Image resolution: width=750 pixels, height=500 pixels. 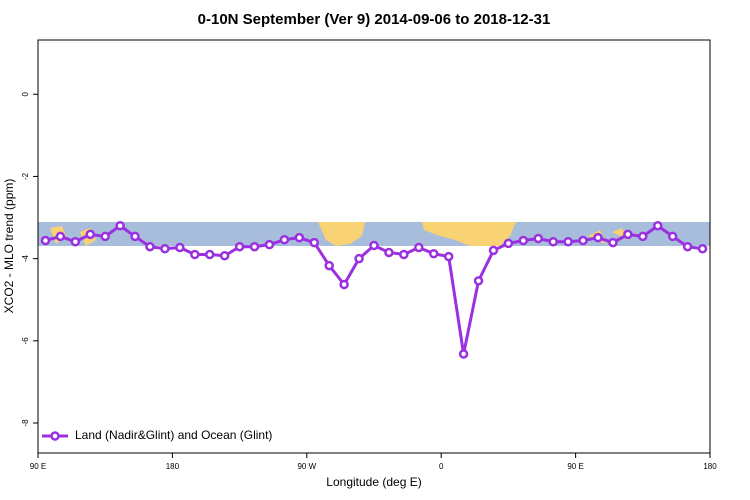 I want to click on x-tick-label: 90 W, so click(x=306, y=466).